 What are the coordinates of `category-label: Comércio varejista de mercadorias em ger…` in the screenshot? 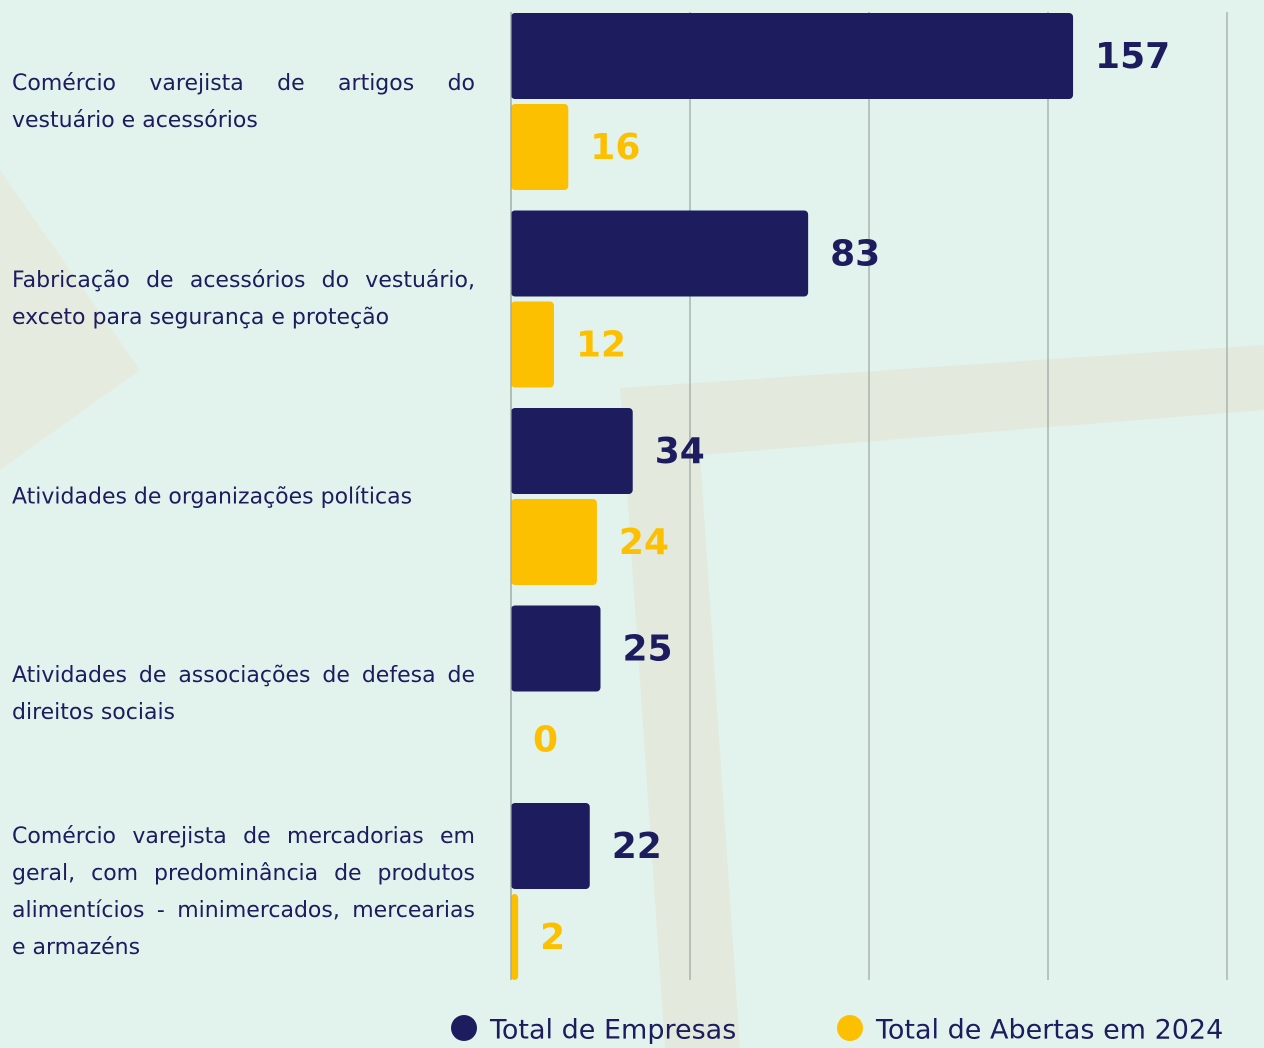 It's located at (243, 891).